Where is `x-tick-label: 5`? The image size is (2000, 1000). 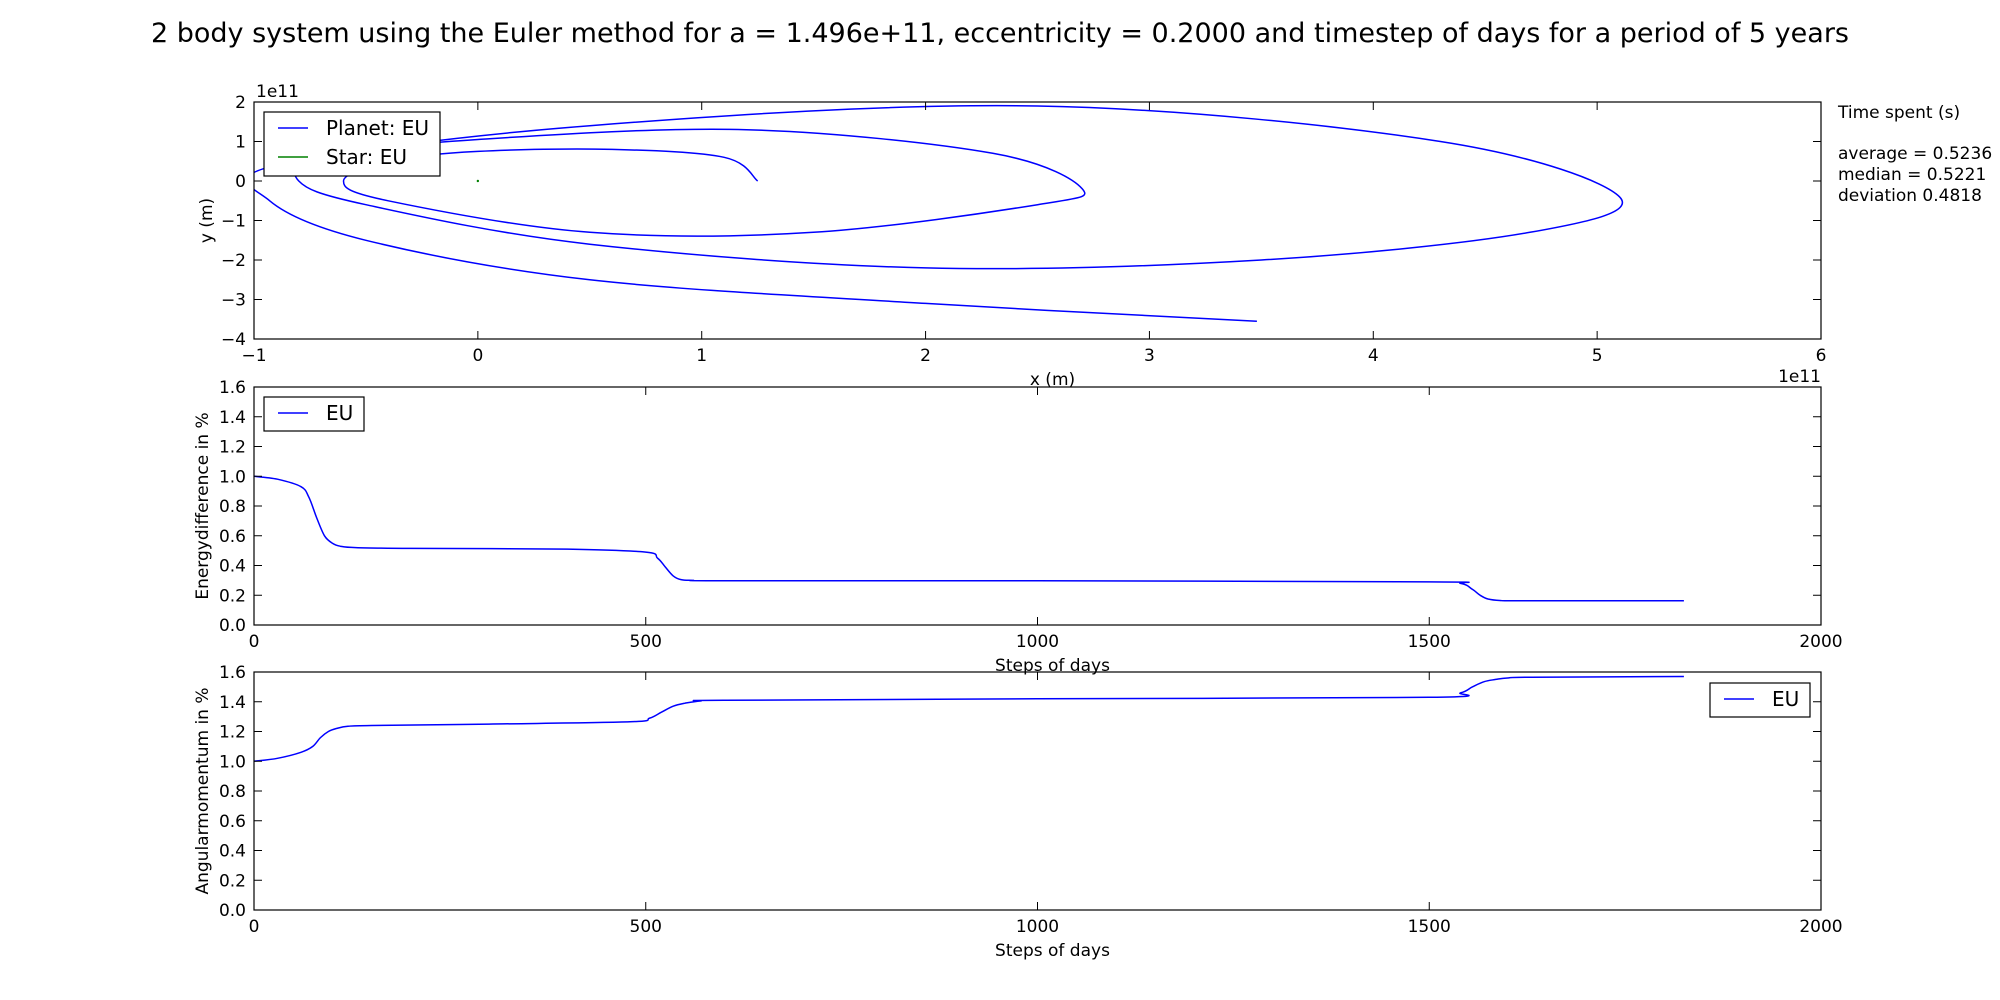
x-tick-label: 5 is located at coordinates (1597, 356).